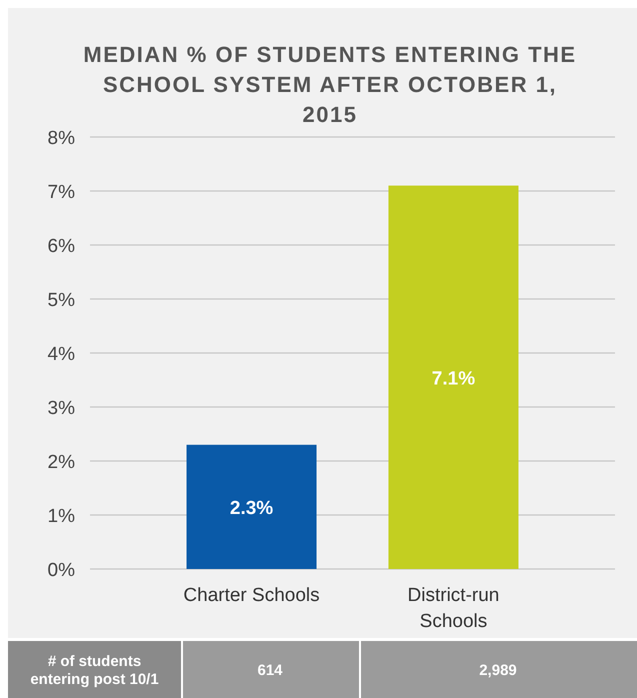  I want to click on y-tick-label: 4%, so click(62, 354).